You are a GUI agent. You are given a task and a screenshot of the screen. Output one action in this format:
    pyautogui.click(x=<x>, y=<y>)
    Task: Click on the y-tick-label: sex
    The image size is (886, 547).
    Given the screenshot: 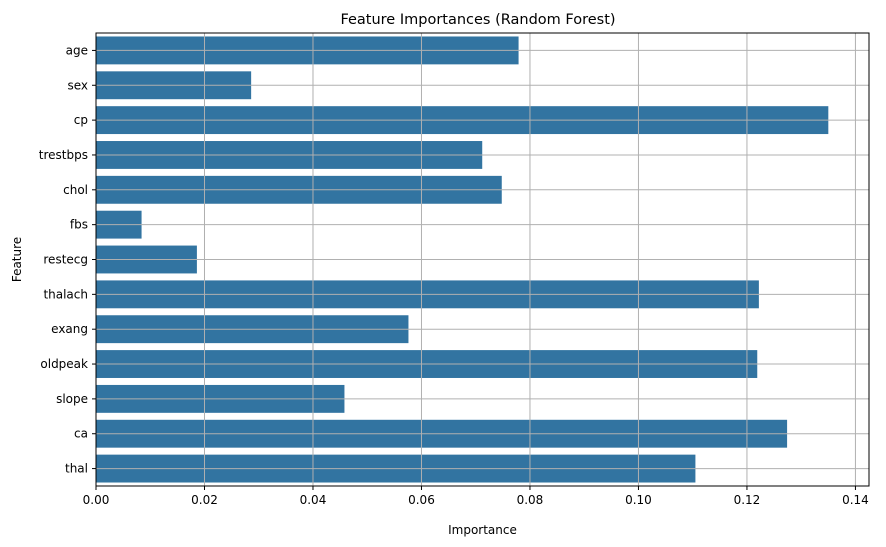 What is the action you would take?
    pyautogui.click(x=77, y=85)
    